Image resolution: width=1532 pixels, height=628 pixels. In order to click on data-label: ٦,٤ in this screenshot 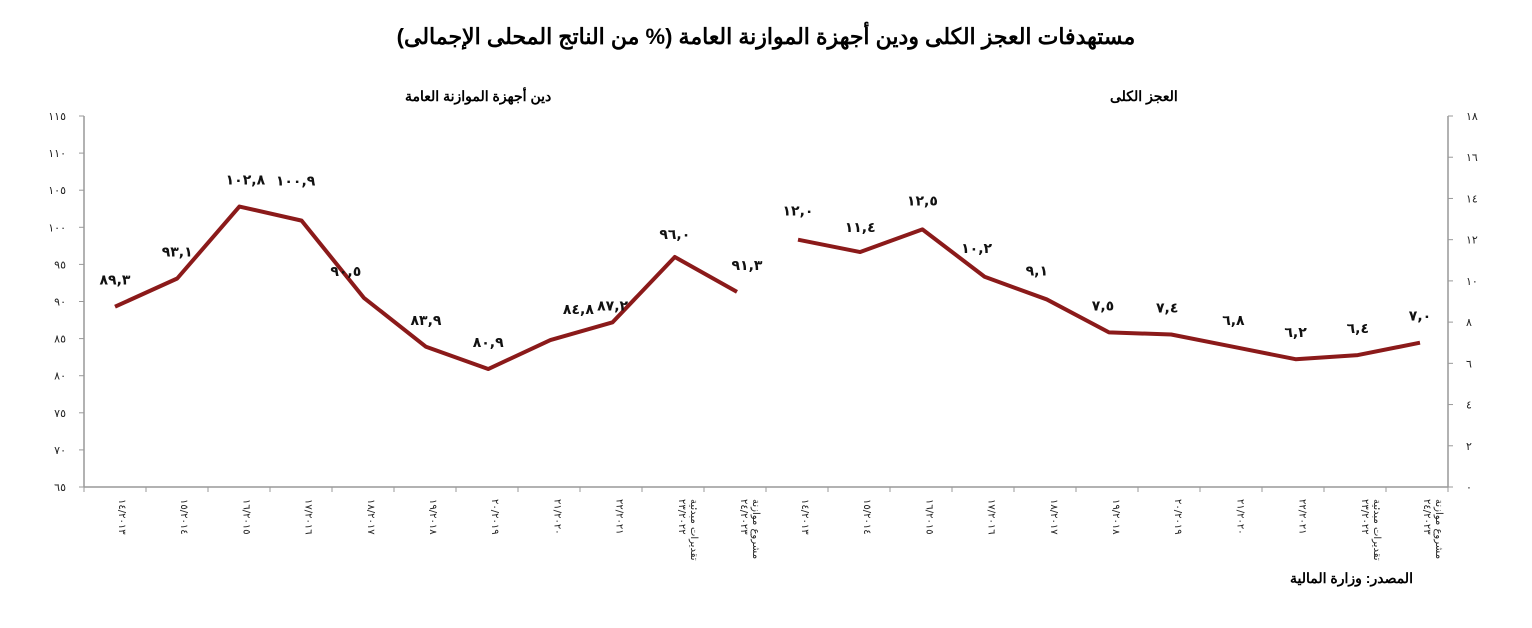, I will do `click(1358, 329)`.